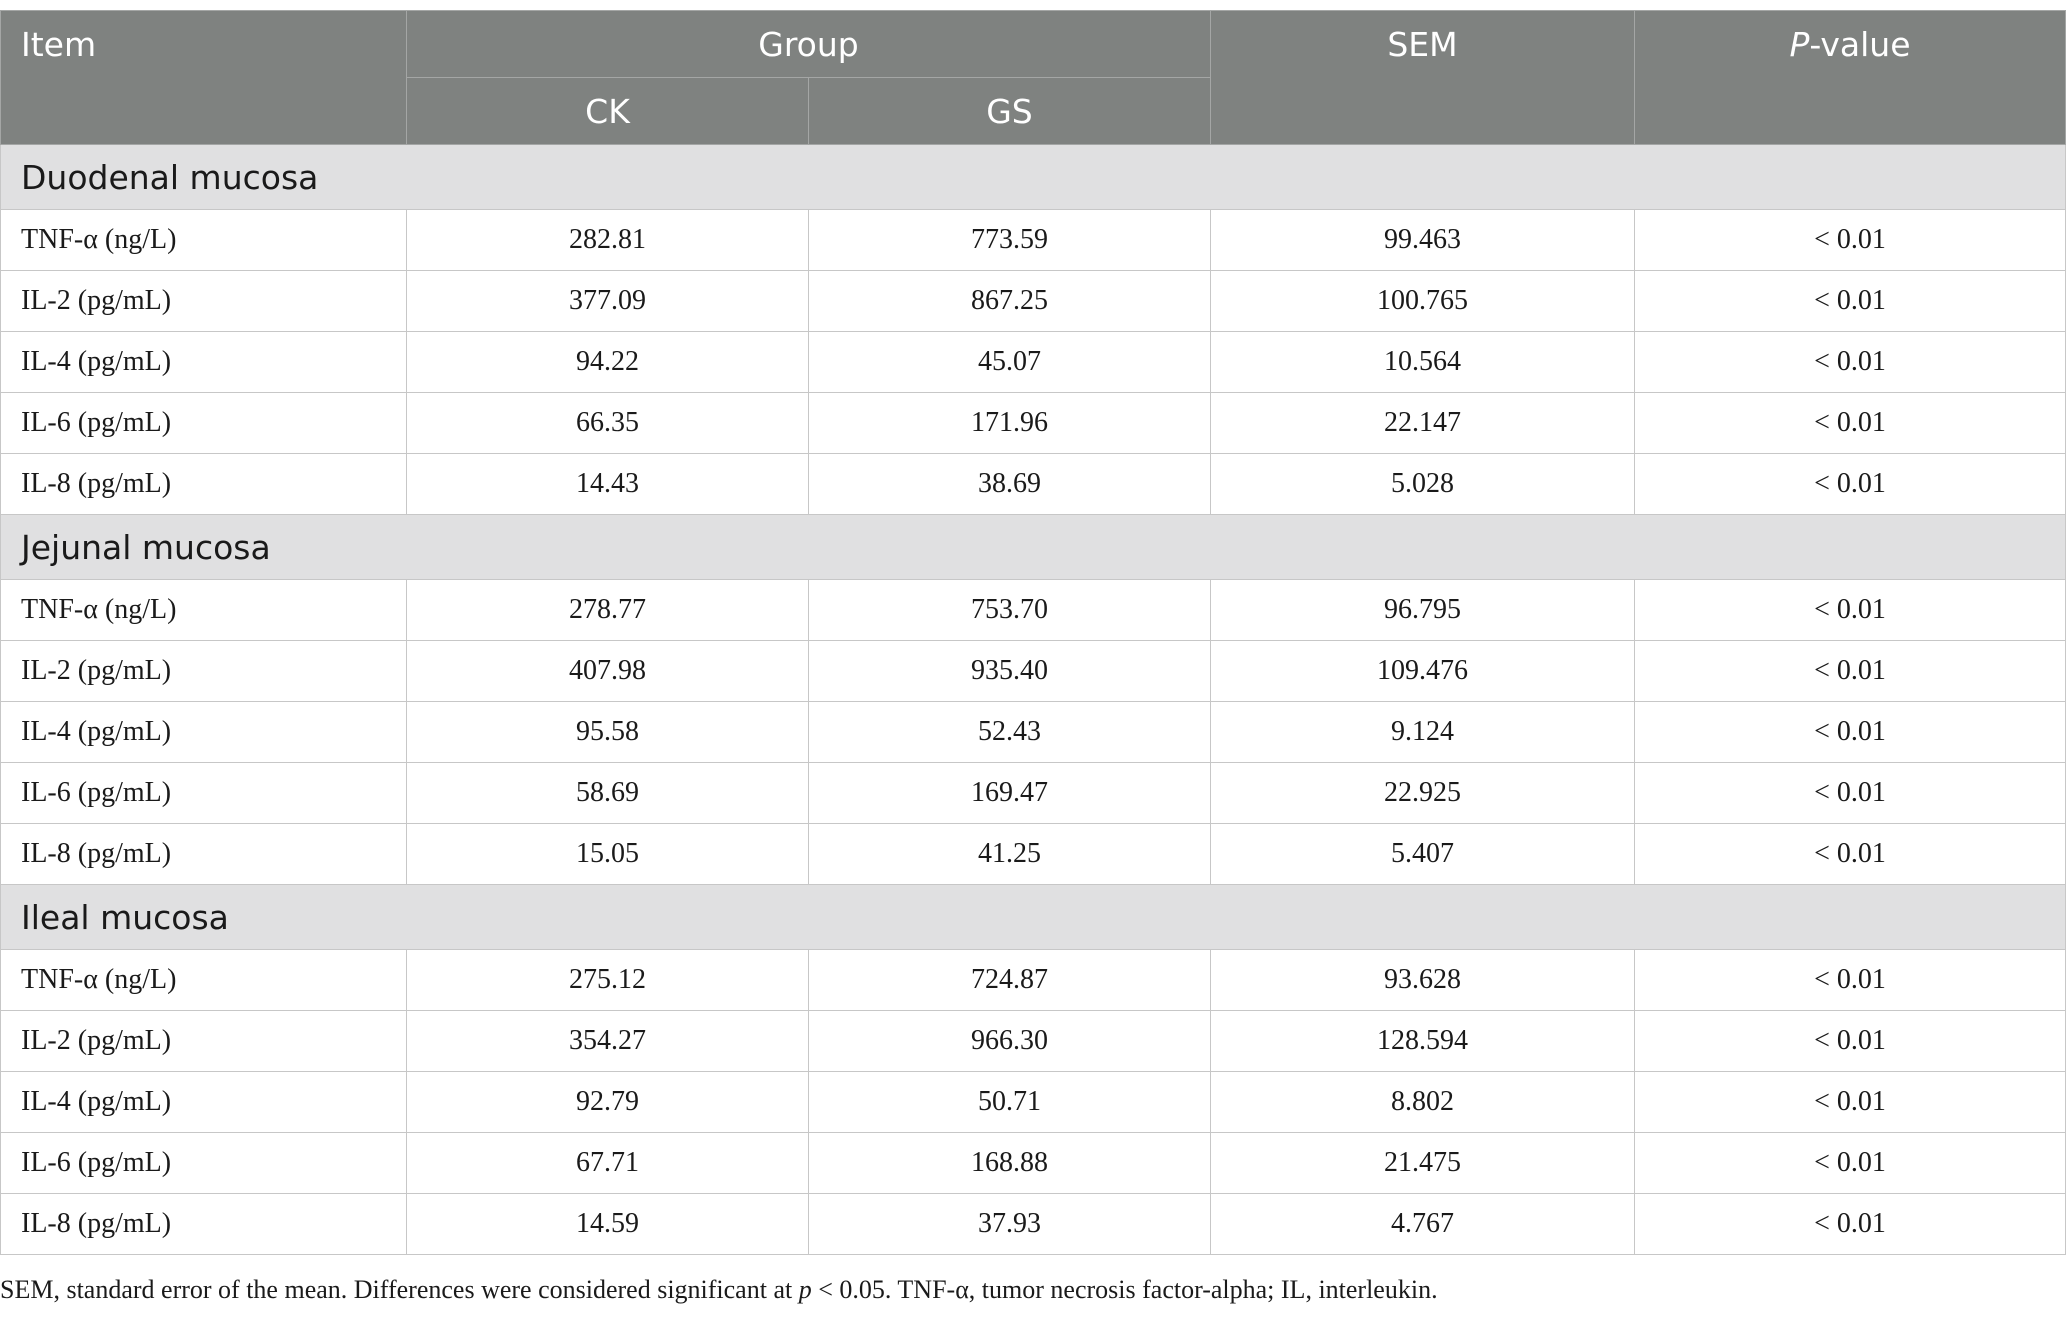  What do you see at coordinates (1422, 423) in the screenshot?
I see `cell-sem: 22.147` at bounding box center [1422, 423].